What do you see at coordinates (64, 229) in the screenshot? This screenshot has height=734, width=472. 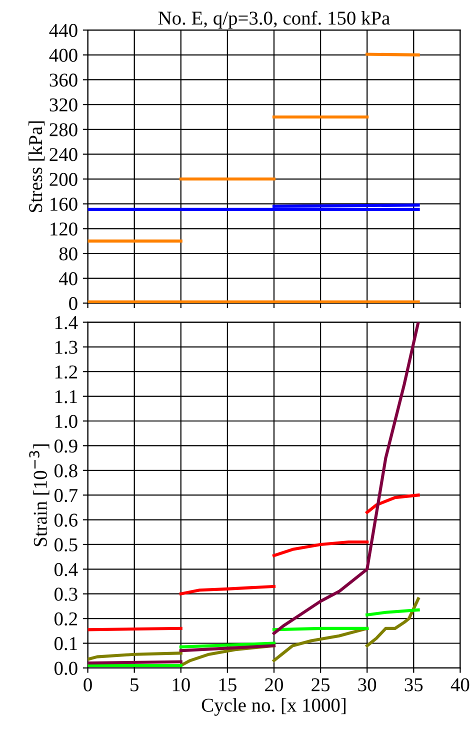 I see `y-tick-label: 120` at bounding box center [64, 229].